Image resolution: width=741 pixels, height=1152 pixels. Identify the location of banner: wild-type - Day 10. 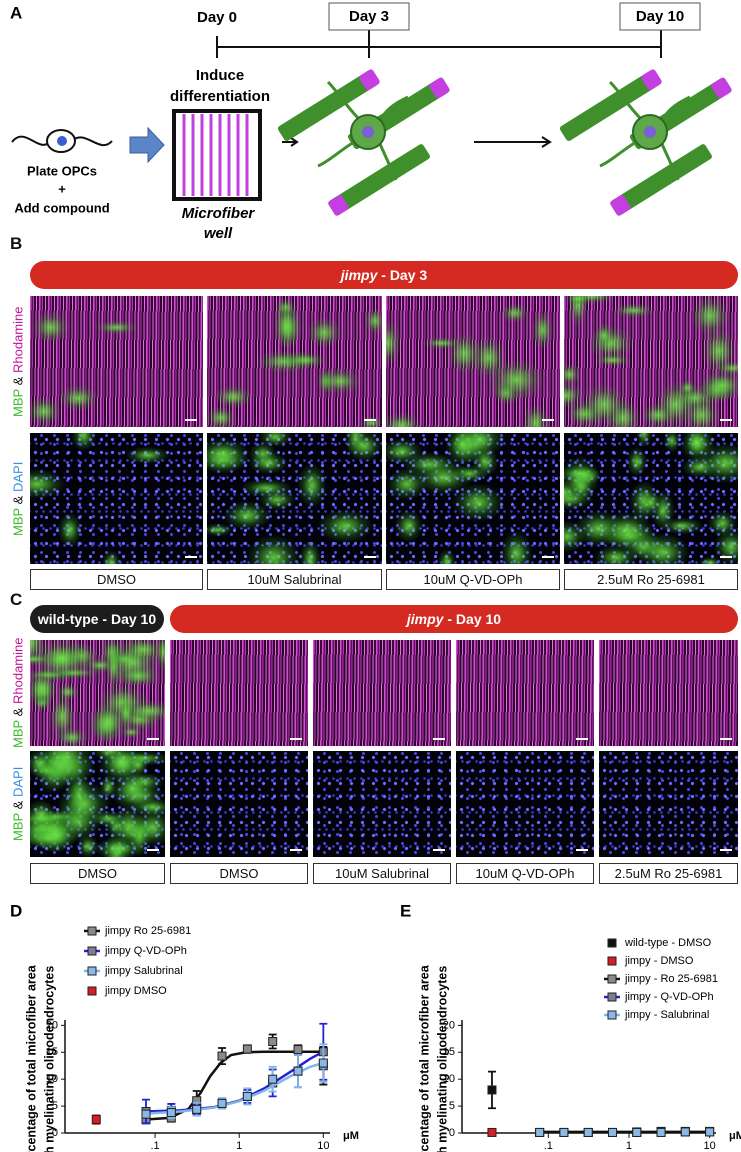
(97, 619).